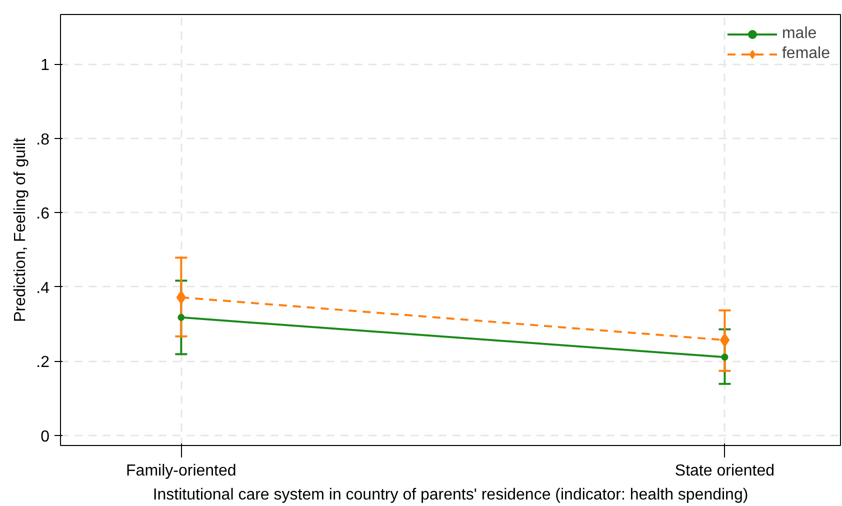 The image size is (842, 506). What do you see at coordinates (806, 54) in the screenshot?
I see `legend-label: female` at bounding box center [806, 54].